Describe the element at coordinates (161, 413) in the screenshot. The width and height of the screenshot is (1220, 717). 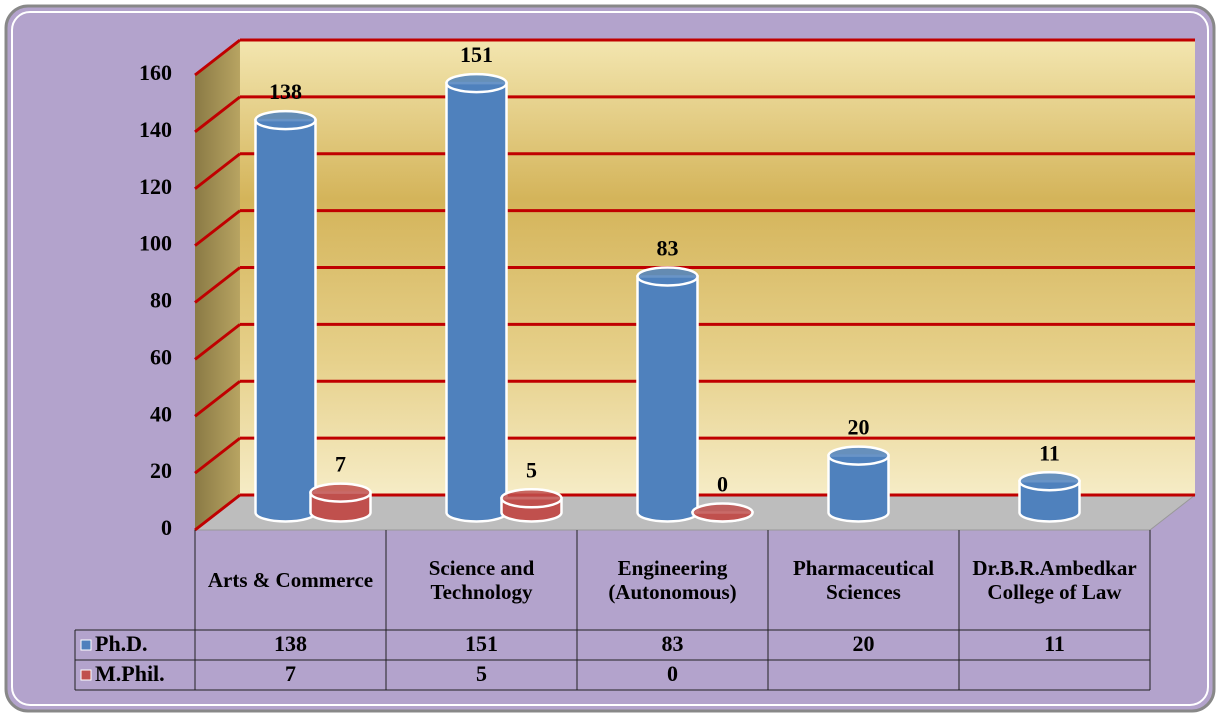
I see `y-tick-label: 40` at that location.